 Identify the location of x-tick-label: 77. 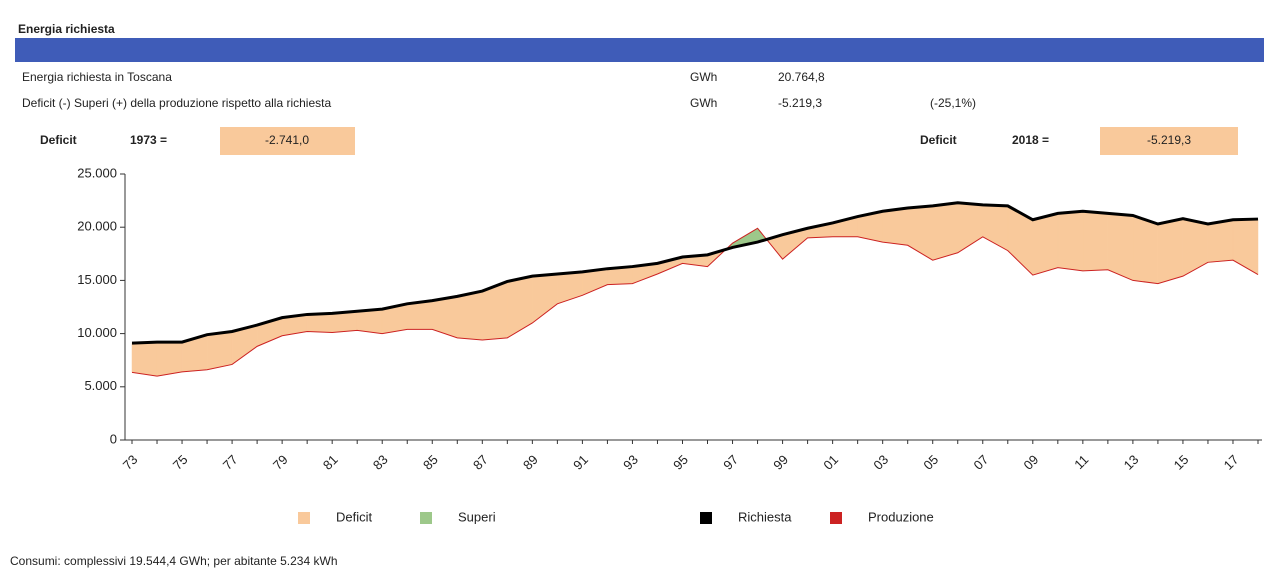
(230, 462).